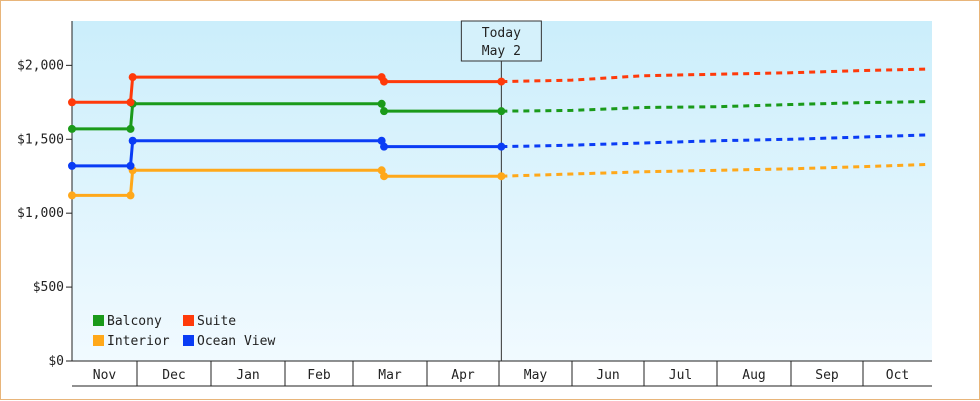 The image size is (980, 401). Describe the element at coordinates (184, 331) in the screenshot. I see `legend: Balcony Suite Interior Ocean View` at that location.